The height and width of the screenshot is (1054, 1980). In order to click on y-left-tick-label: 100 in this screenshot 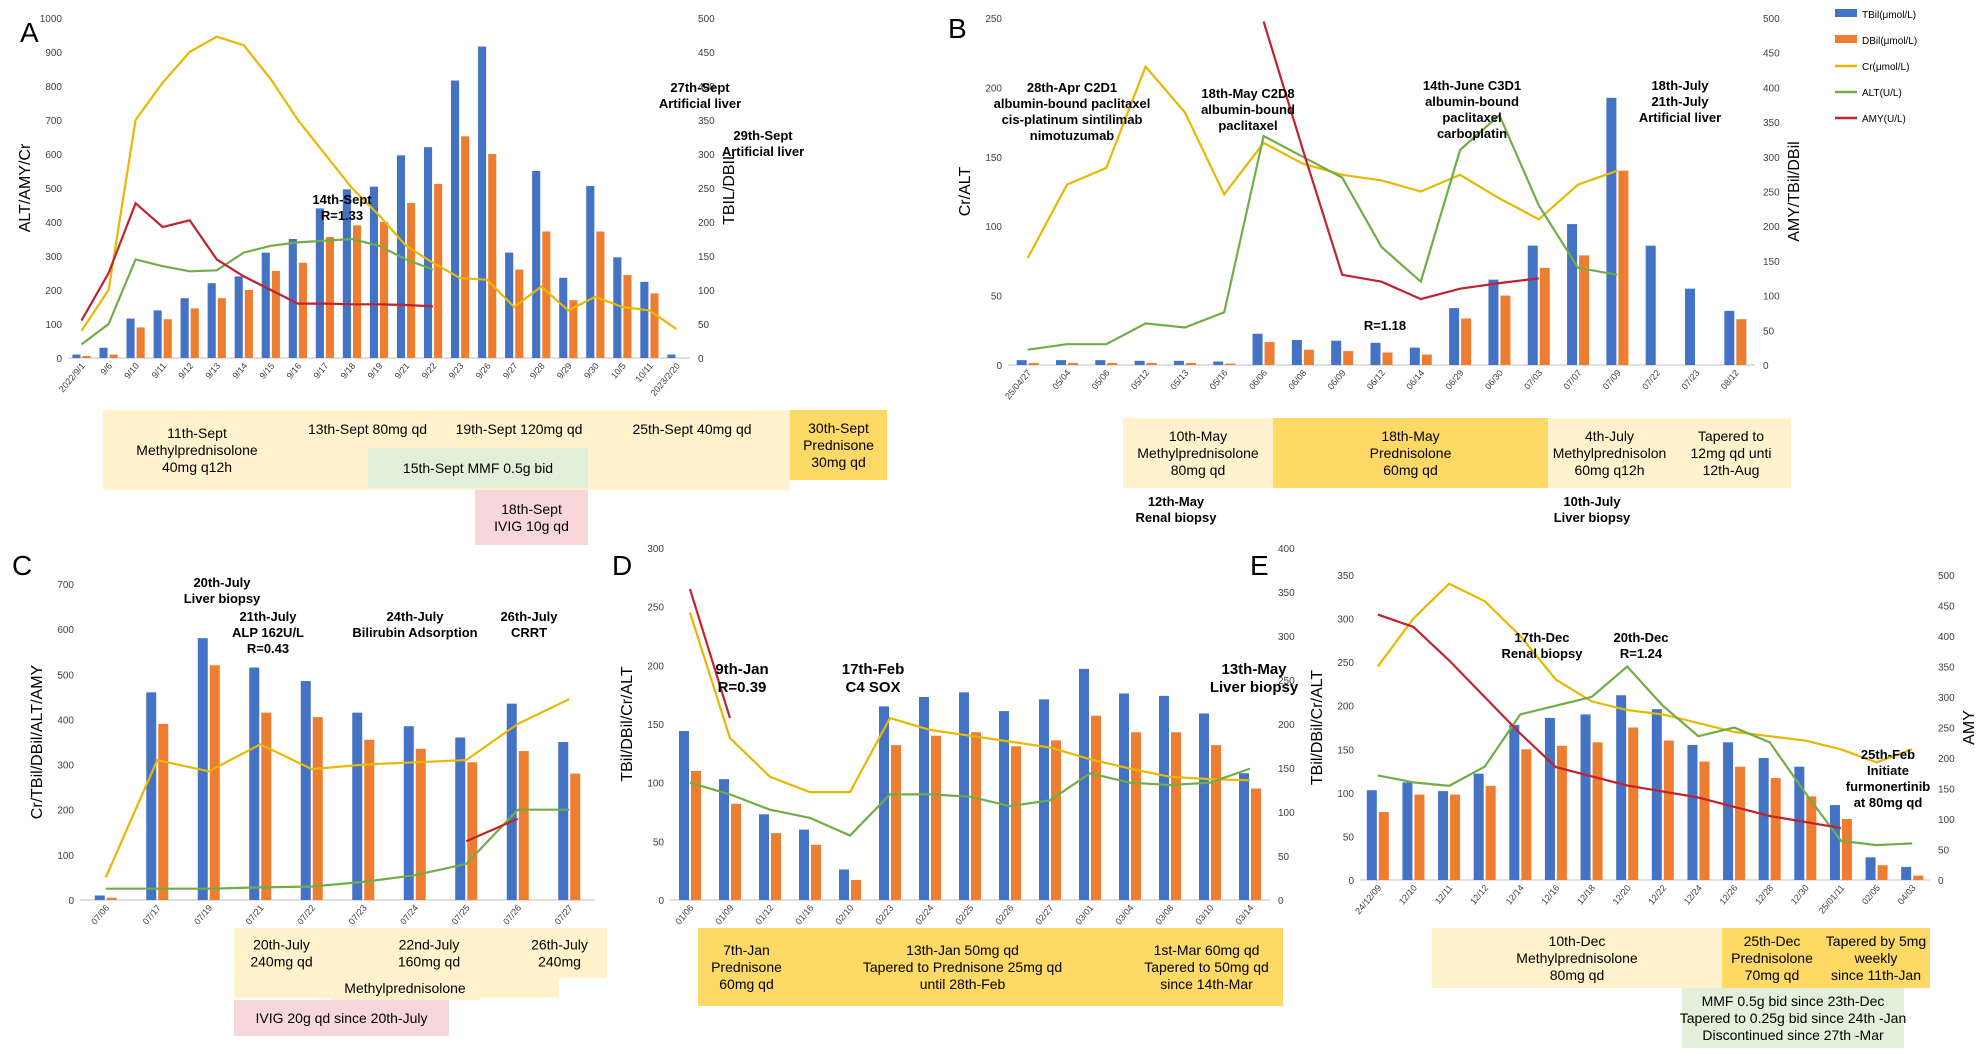, I will do `click(993, 227)`.